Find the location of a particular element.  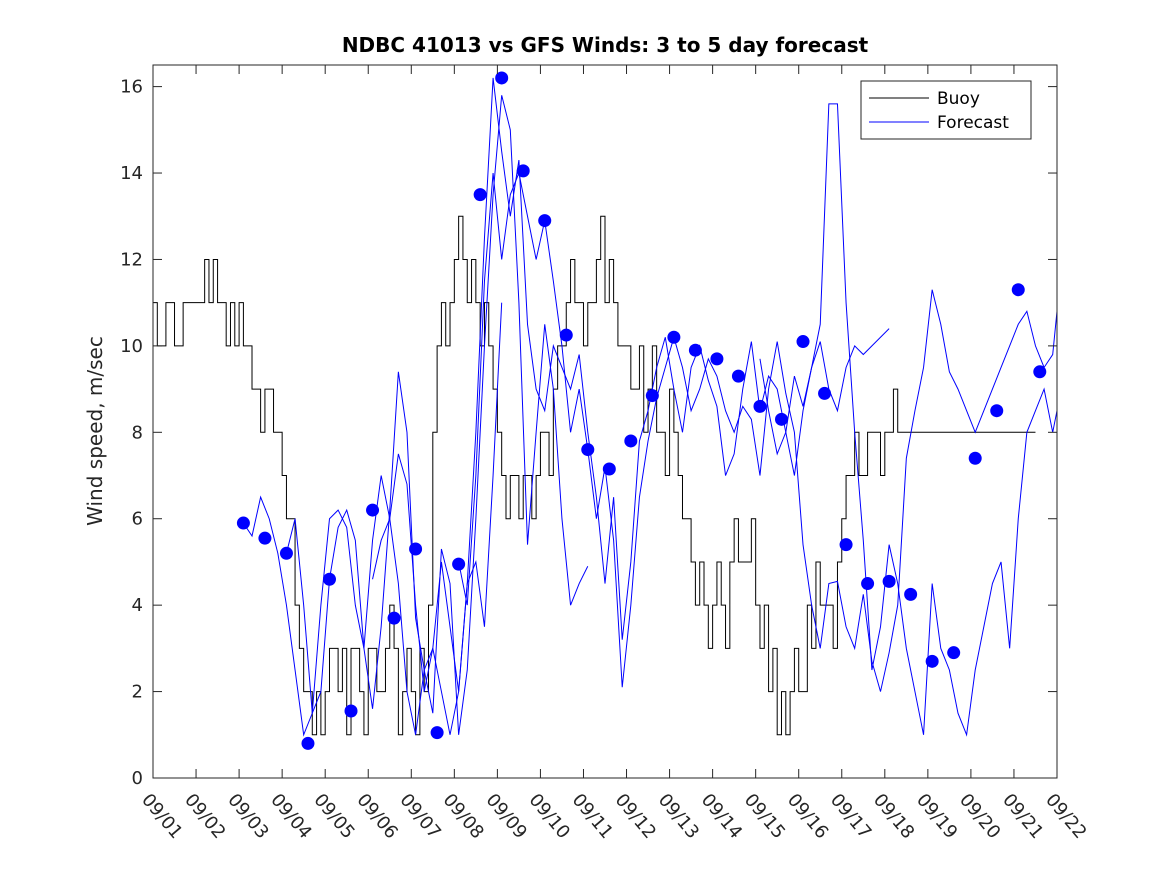

x-tick-label: 09/11 is located at coordinates (592, 816).